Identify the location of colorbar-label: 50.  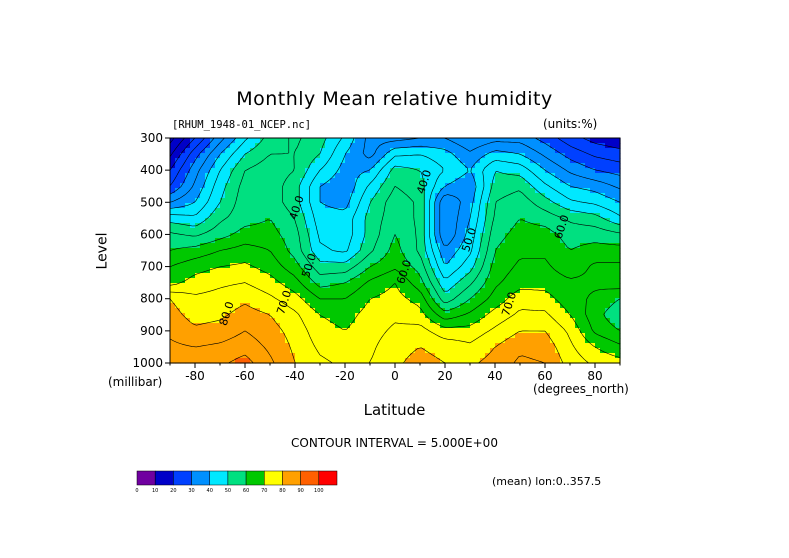
(228, 491).